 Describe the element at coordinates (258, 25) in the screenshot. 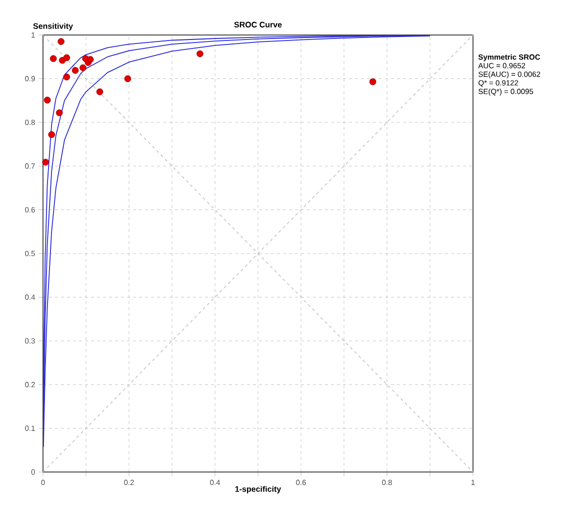

I see `chart-title: SROC Curve` at that location.